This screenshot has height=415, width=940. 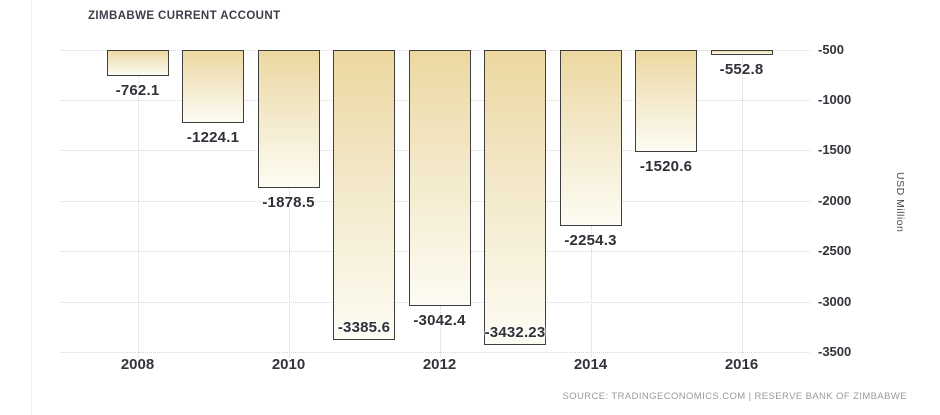 What do you see at coordinates (835, 351) in the screenshot?
I see `y-axis-tick-label: -3500` at bounding box center [835, 351].